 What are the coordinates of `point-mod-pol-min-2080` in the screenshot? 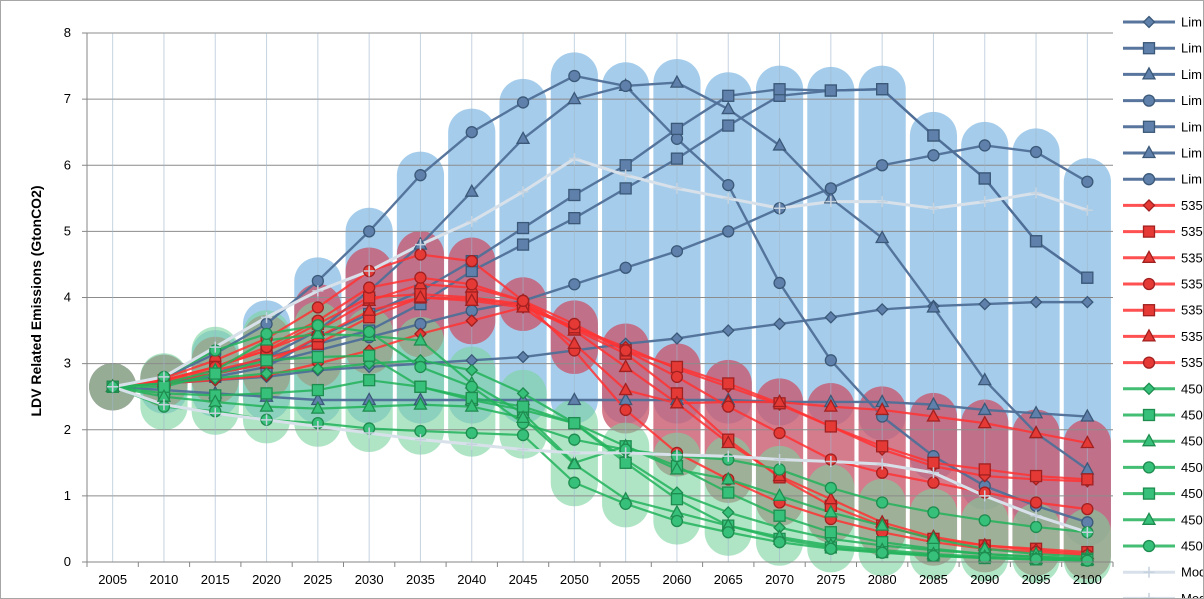 It's located at (882, 464).